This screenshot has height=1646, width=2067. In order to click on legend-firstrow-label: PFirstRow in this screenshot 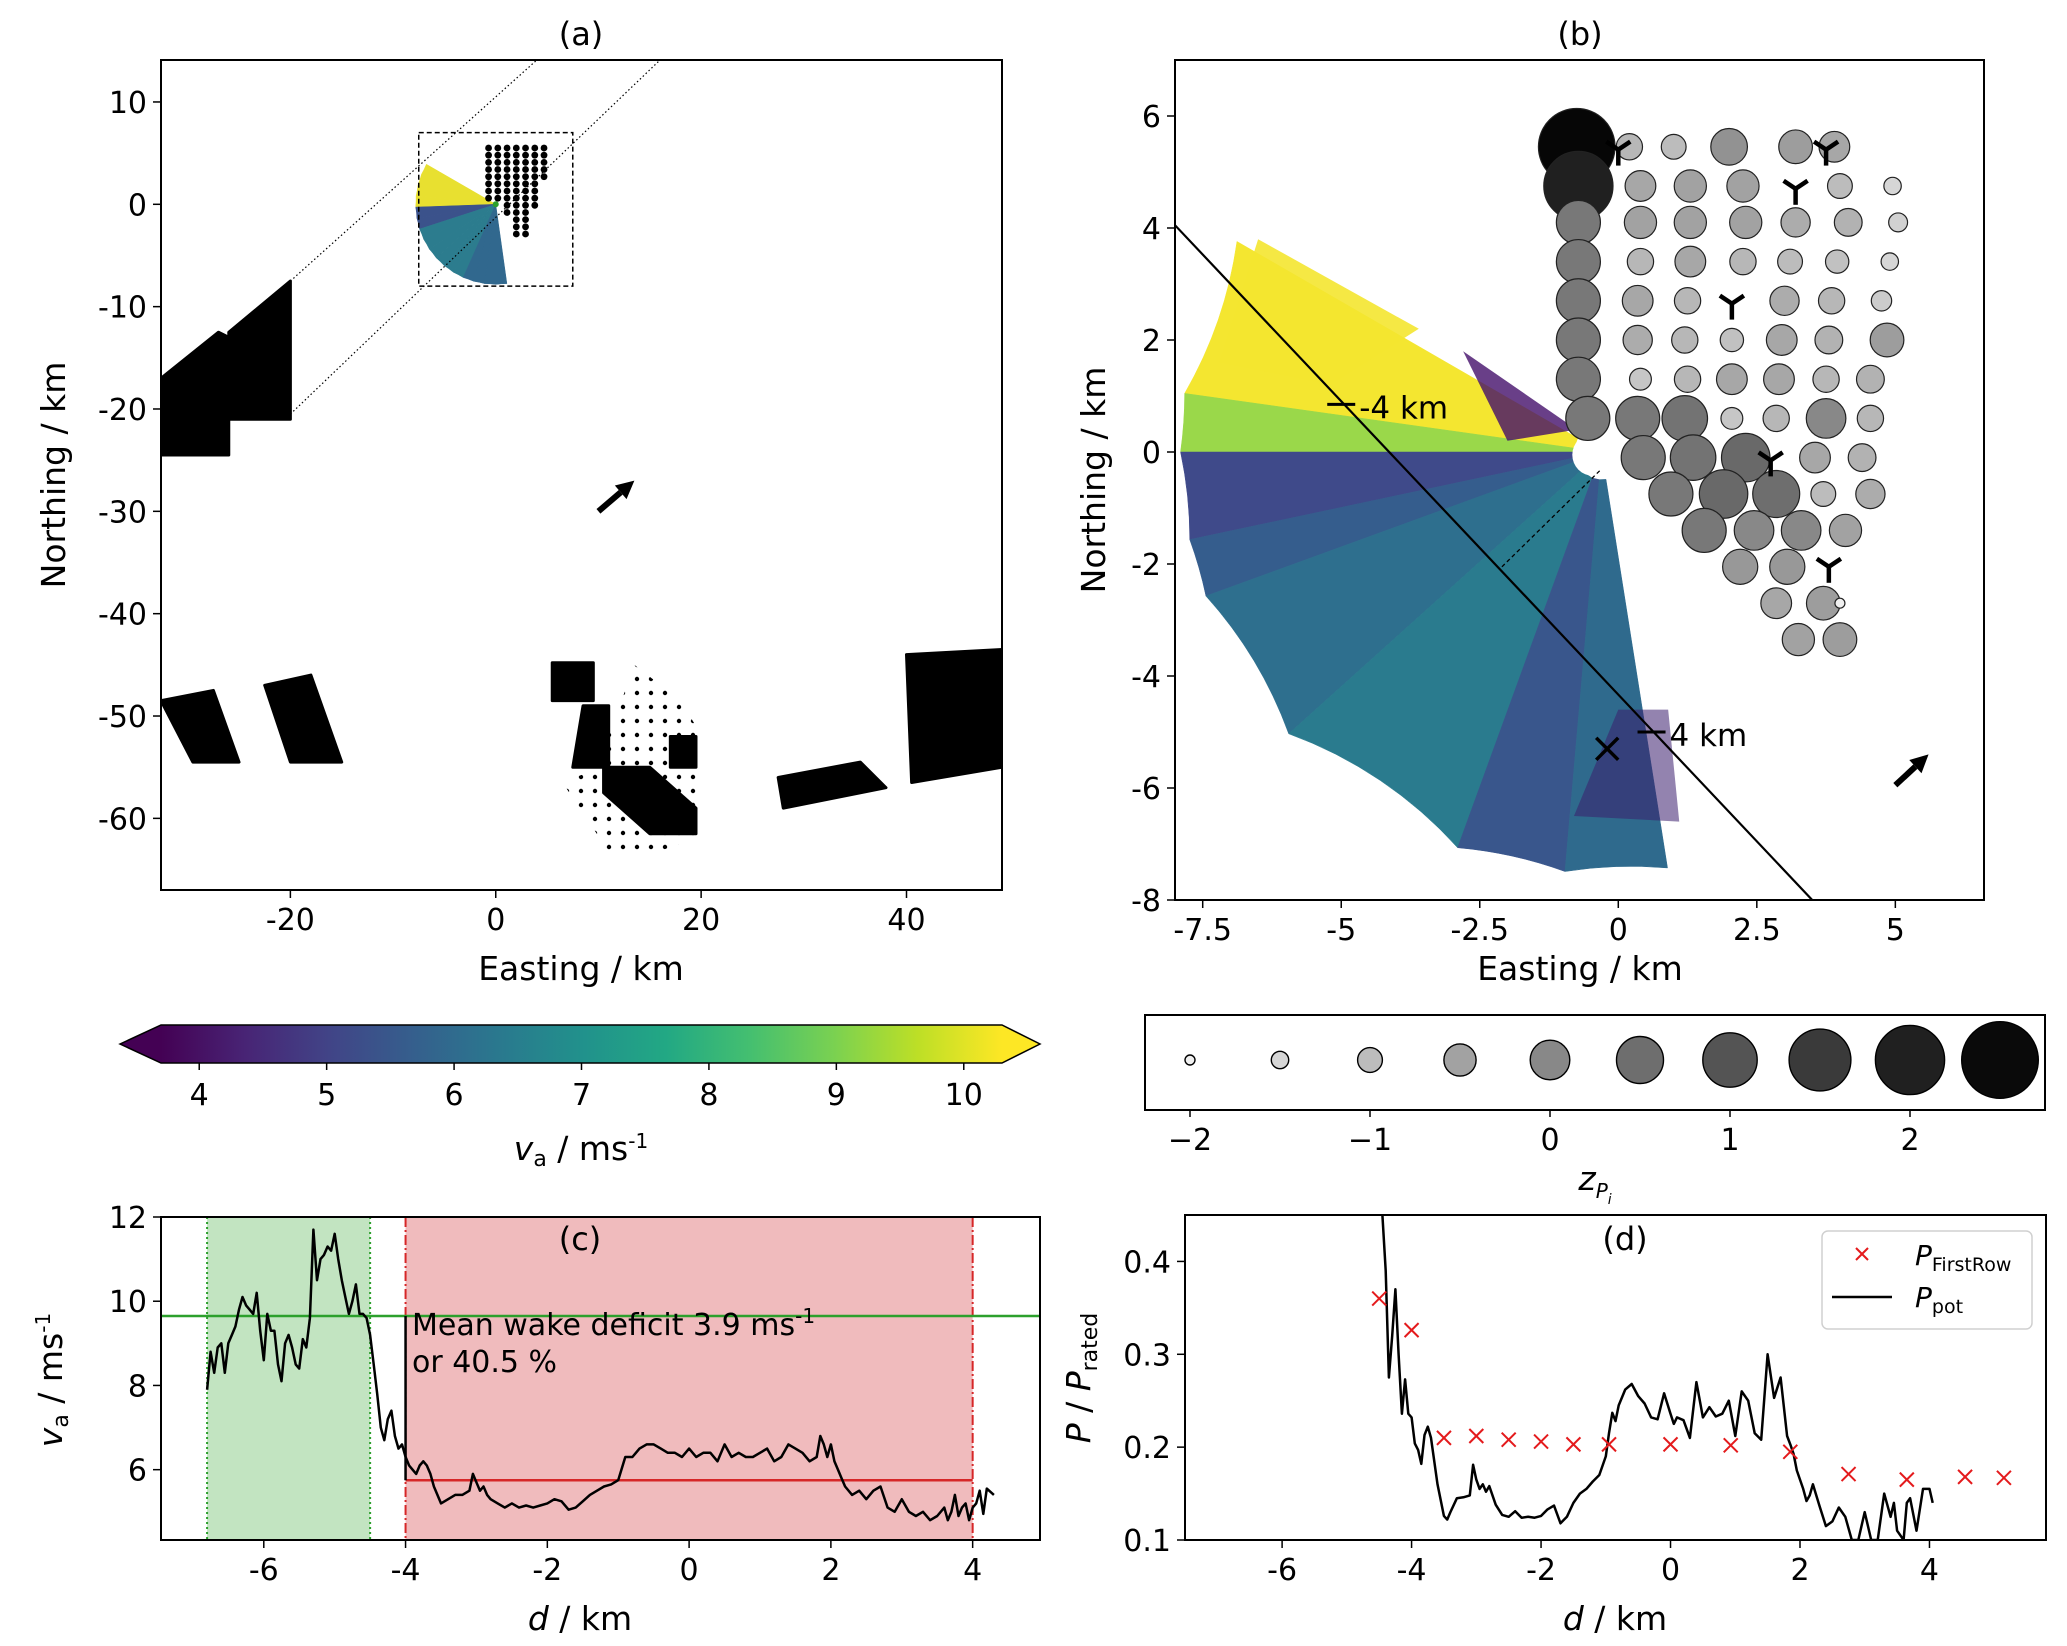, I will do `click(1963, 1257)`.